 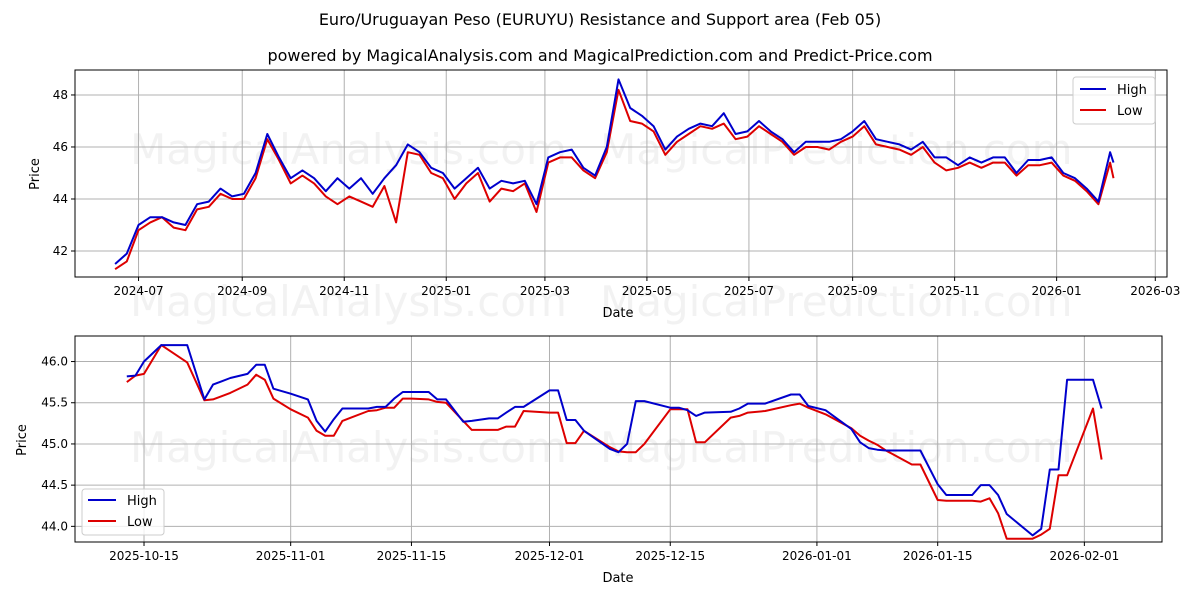 I want to click on x-tick-label: 2026-02-01, so click(x=1084, y=556).